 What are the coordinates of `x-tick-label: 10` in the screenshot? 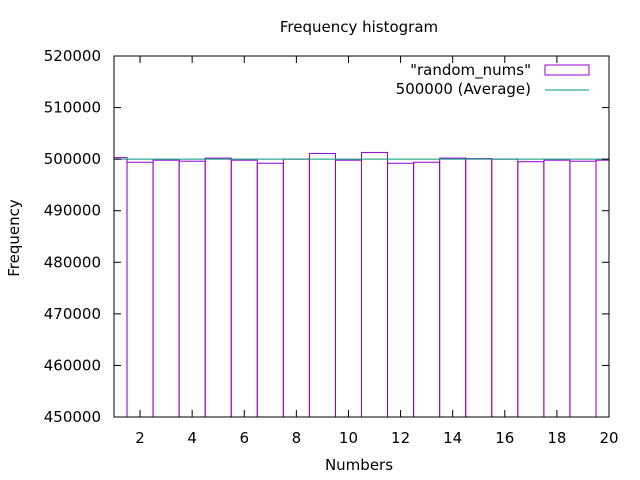 It's located at (348, 438).